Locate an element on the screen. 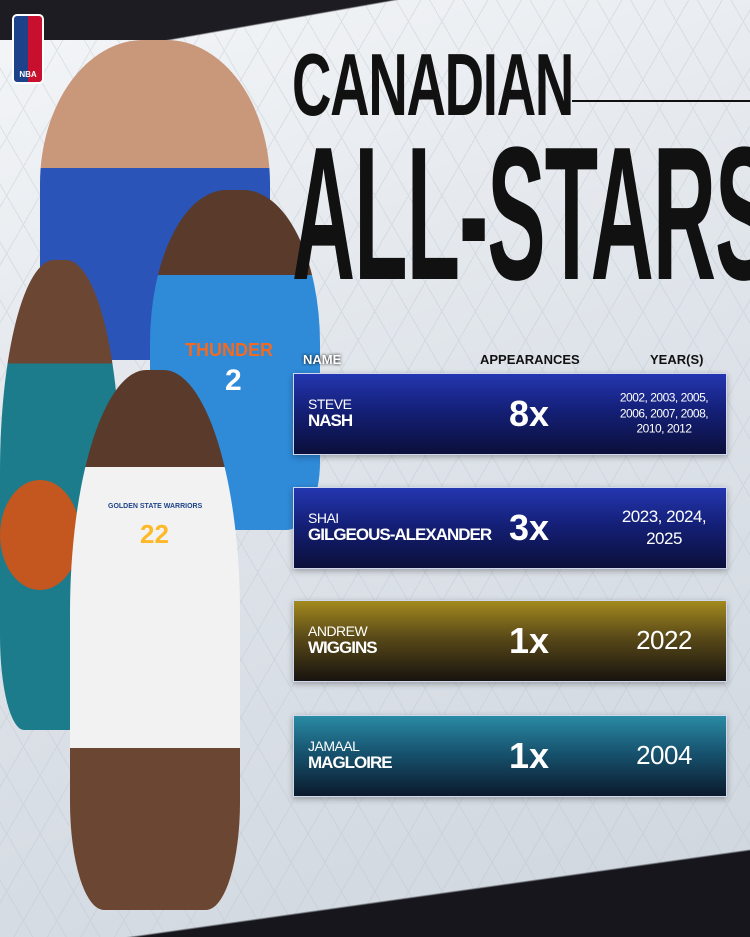 The height and width of the screenshot is (937, 750). last-name: GILGEOUS-ALEXANDER is located at coordinates (400, 535).